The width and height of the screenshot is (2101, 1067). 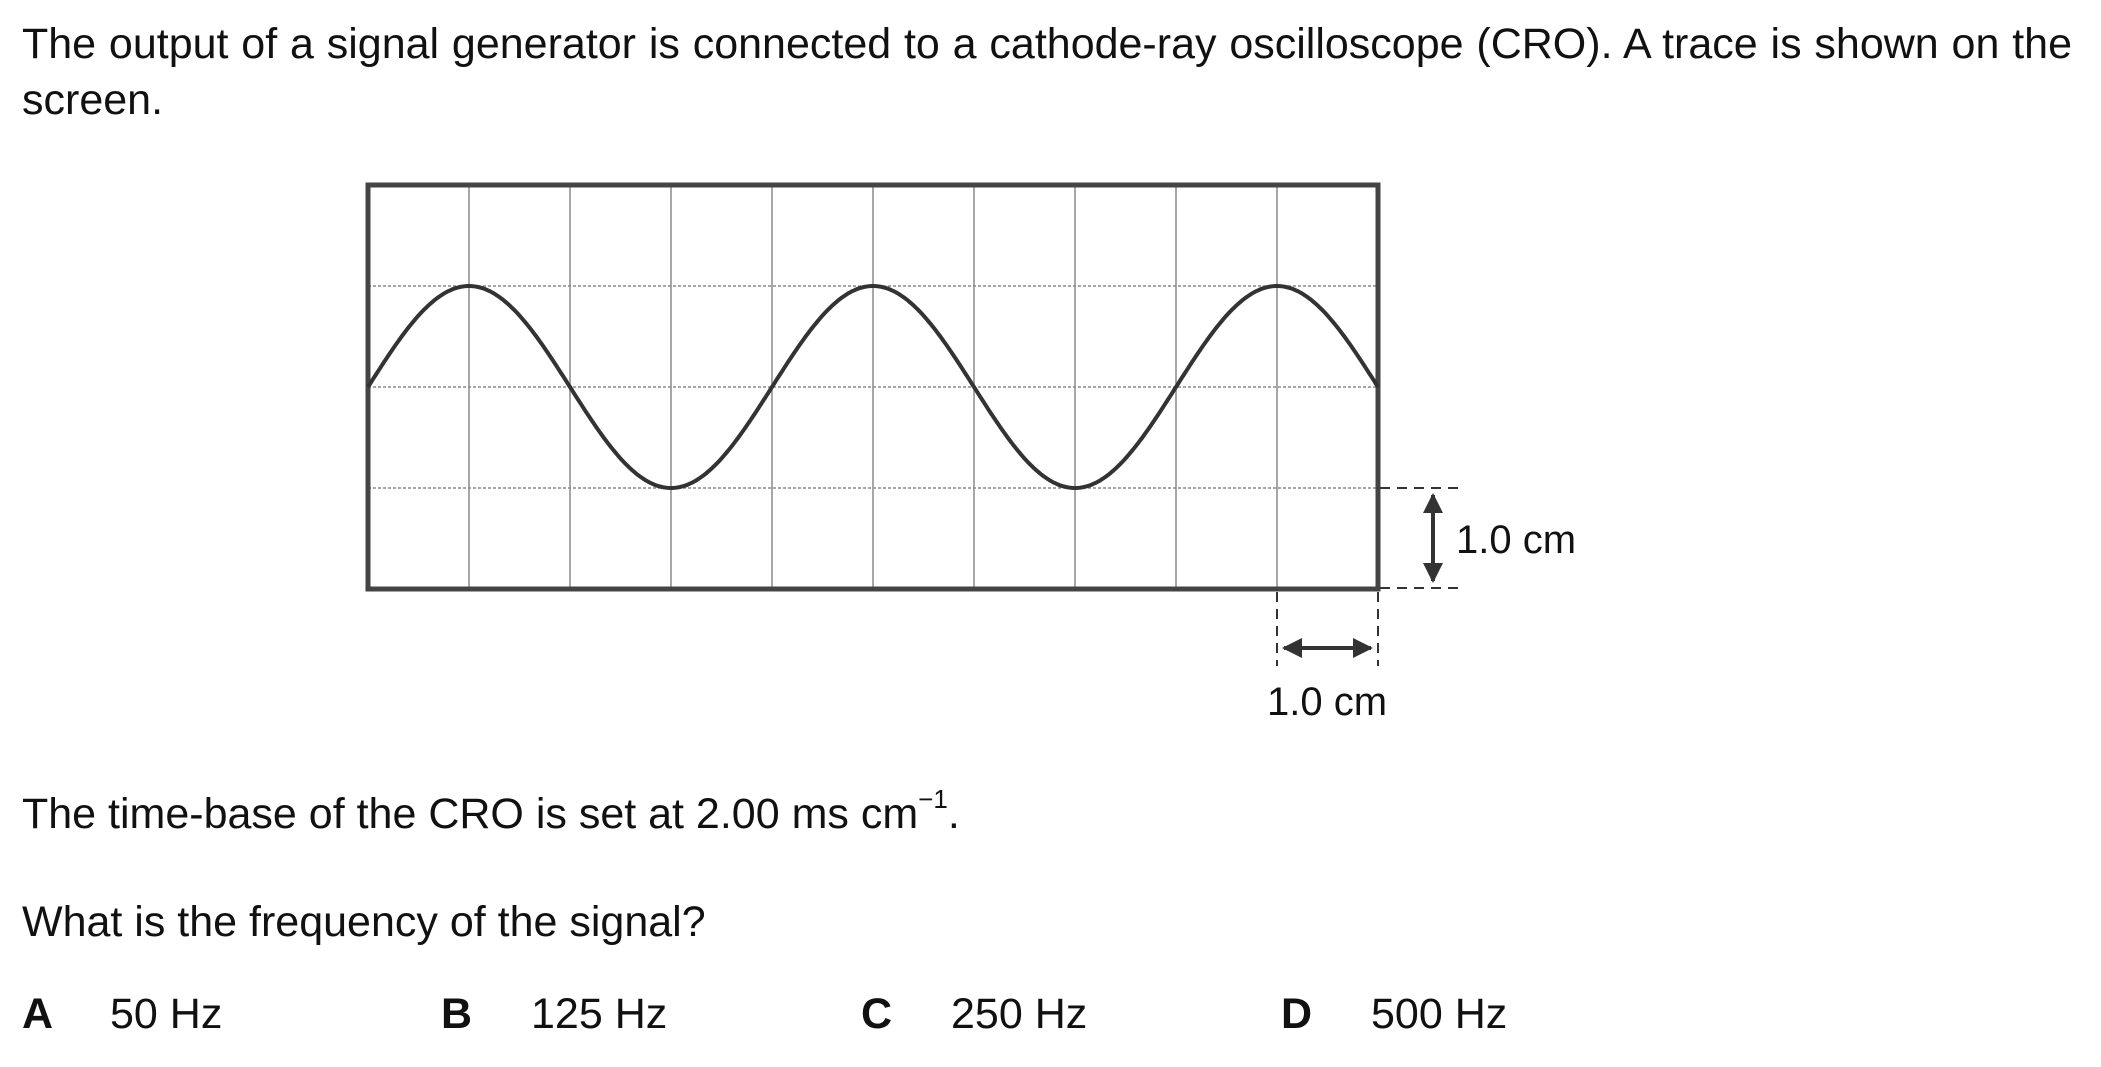 I want to click on question-prompt: What is the frequency of the signal?, so click(x=364, y=922).